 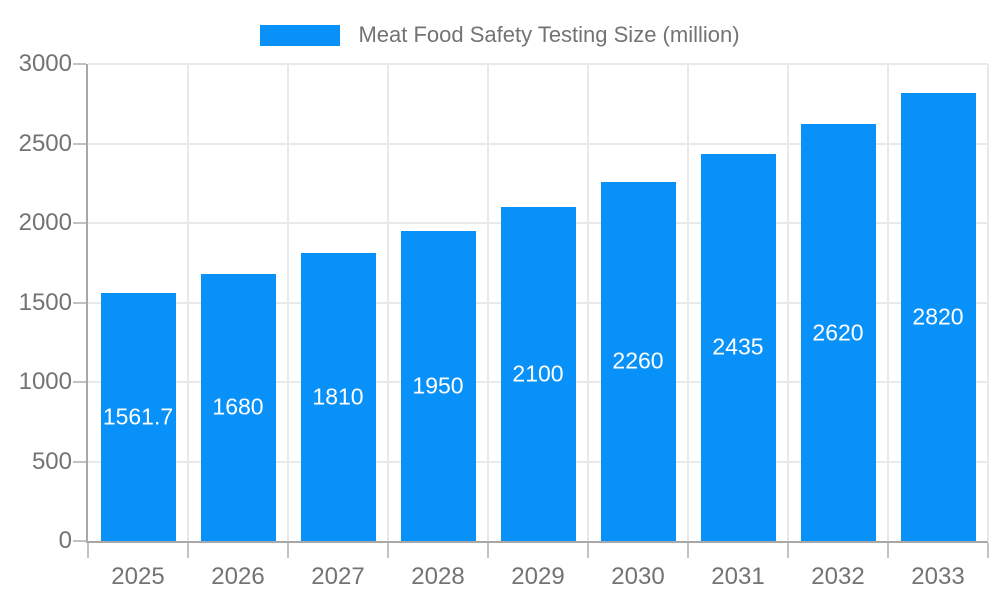 What do you see at coordinates (45, 302) in the screenshot?
I see `y-axis-tick-label: 1500` at bounding box center [45, 302].